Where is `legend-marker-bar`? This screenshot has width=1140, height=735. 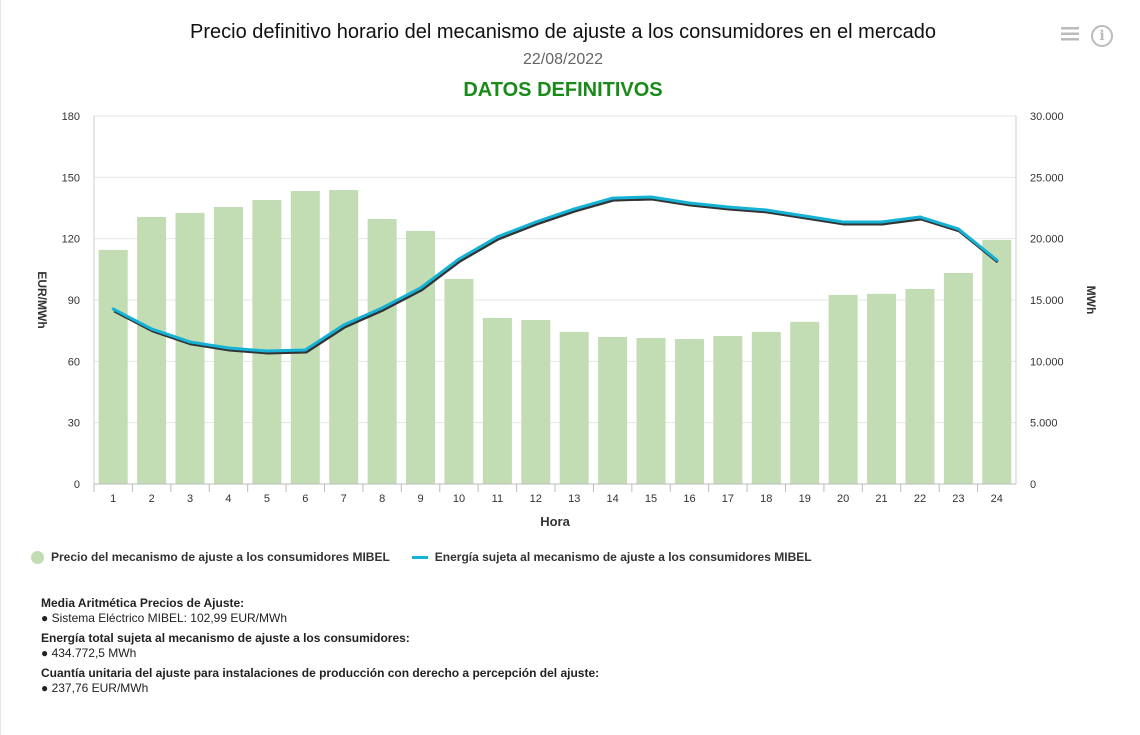 legend-marker-bar is located at coordinates (37, 557).